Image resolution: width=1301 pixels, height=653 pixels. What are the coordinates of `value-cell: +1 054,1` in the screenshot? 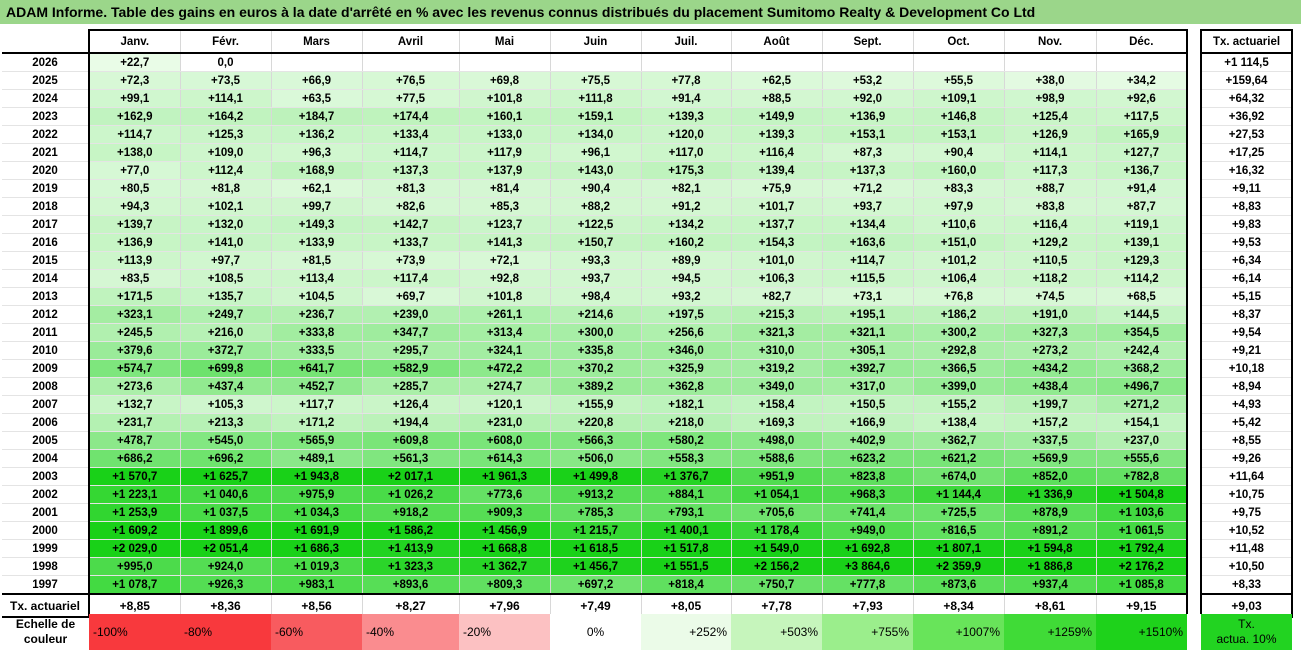 It's located at (777, 494).